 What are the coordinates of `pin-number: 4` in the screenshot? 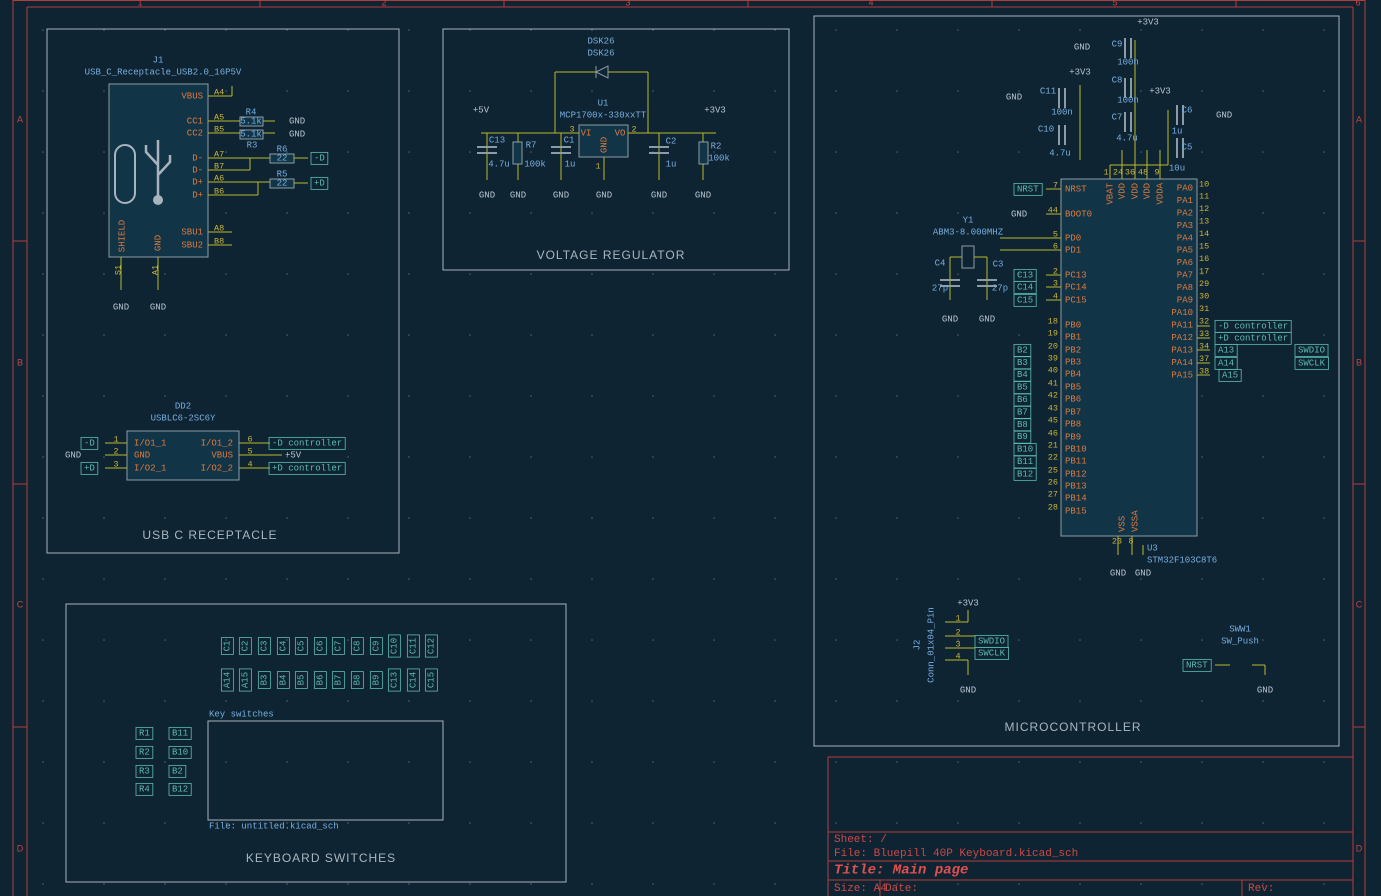 It's located at (957, 656).